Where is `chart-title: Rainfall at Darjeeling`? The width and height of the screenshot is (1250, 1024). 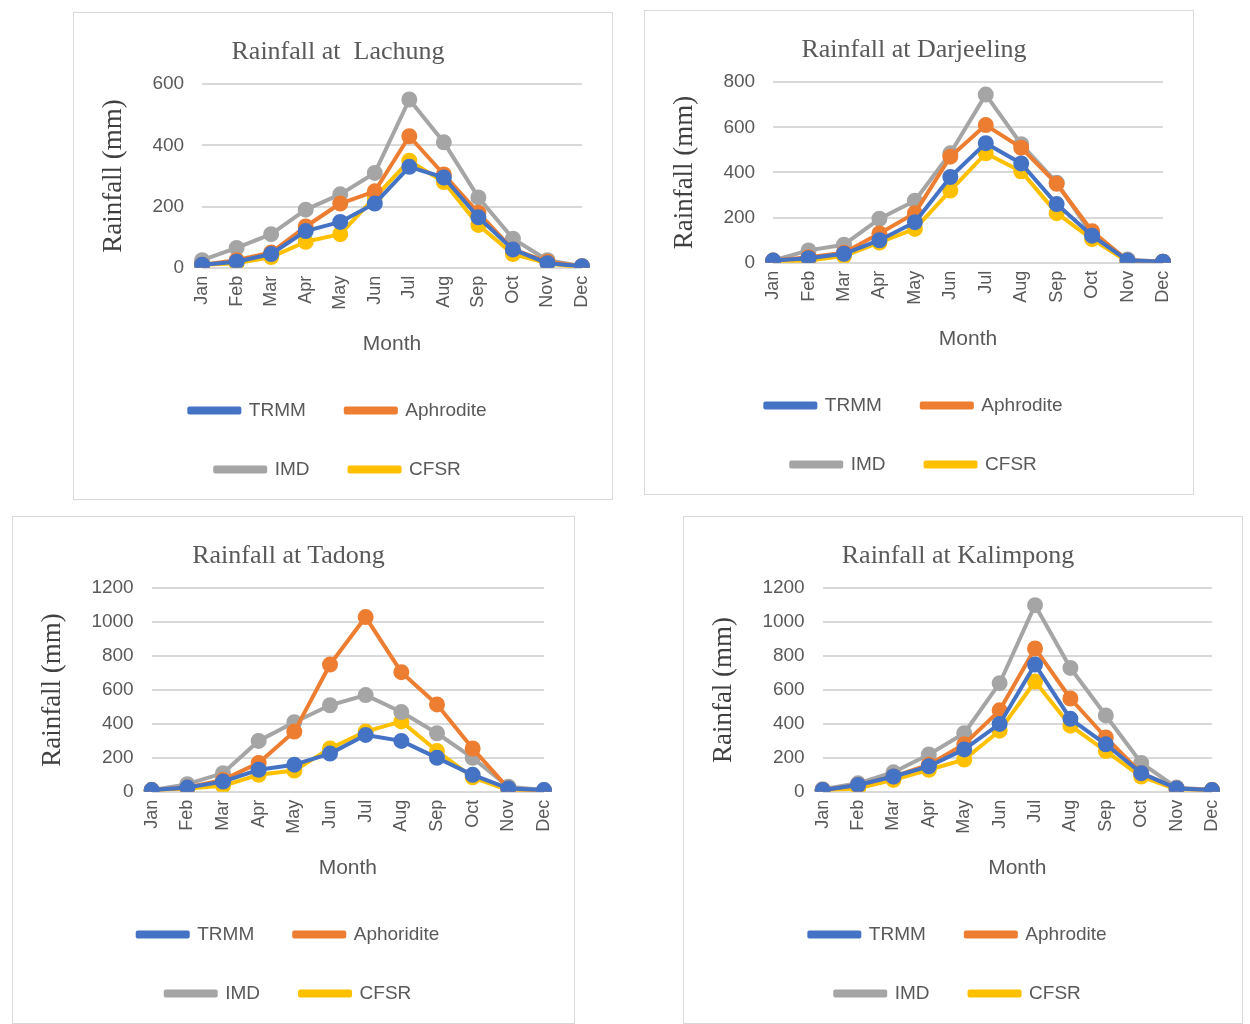
chart-title: Rainfall at Darjeeling is located at coordinates (914, 49).